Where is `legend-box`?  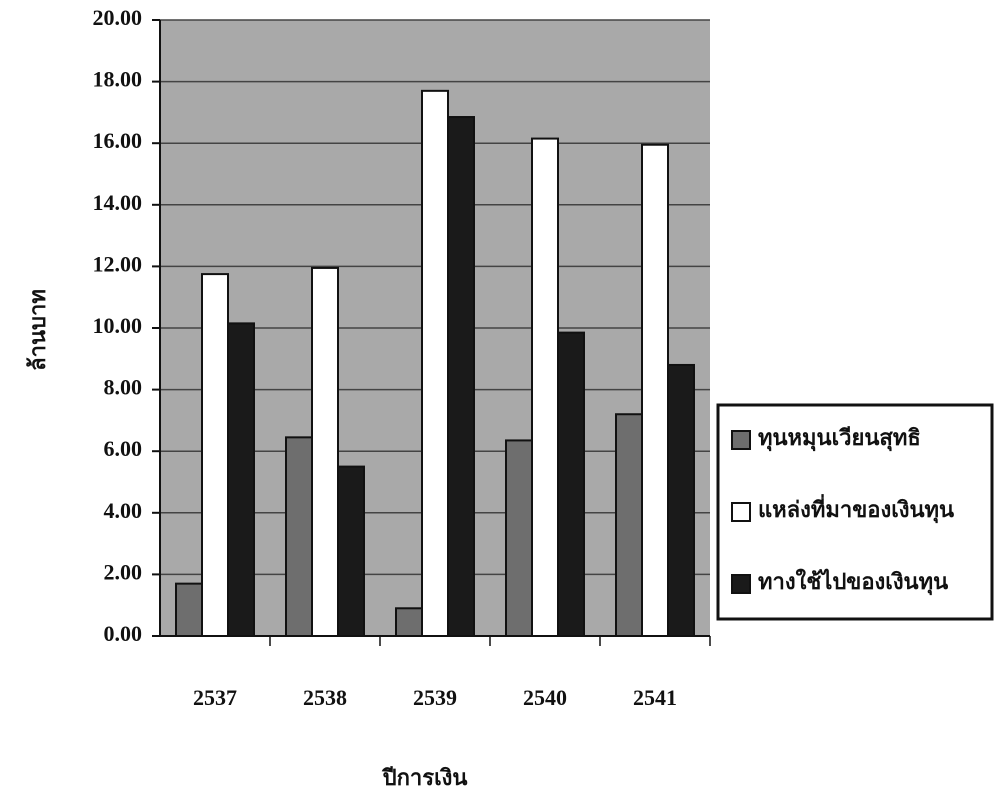
legend-box is located at coordinates (855, 512).